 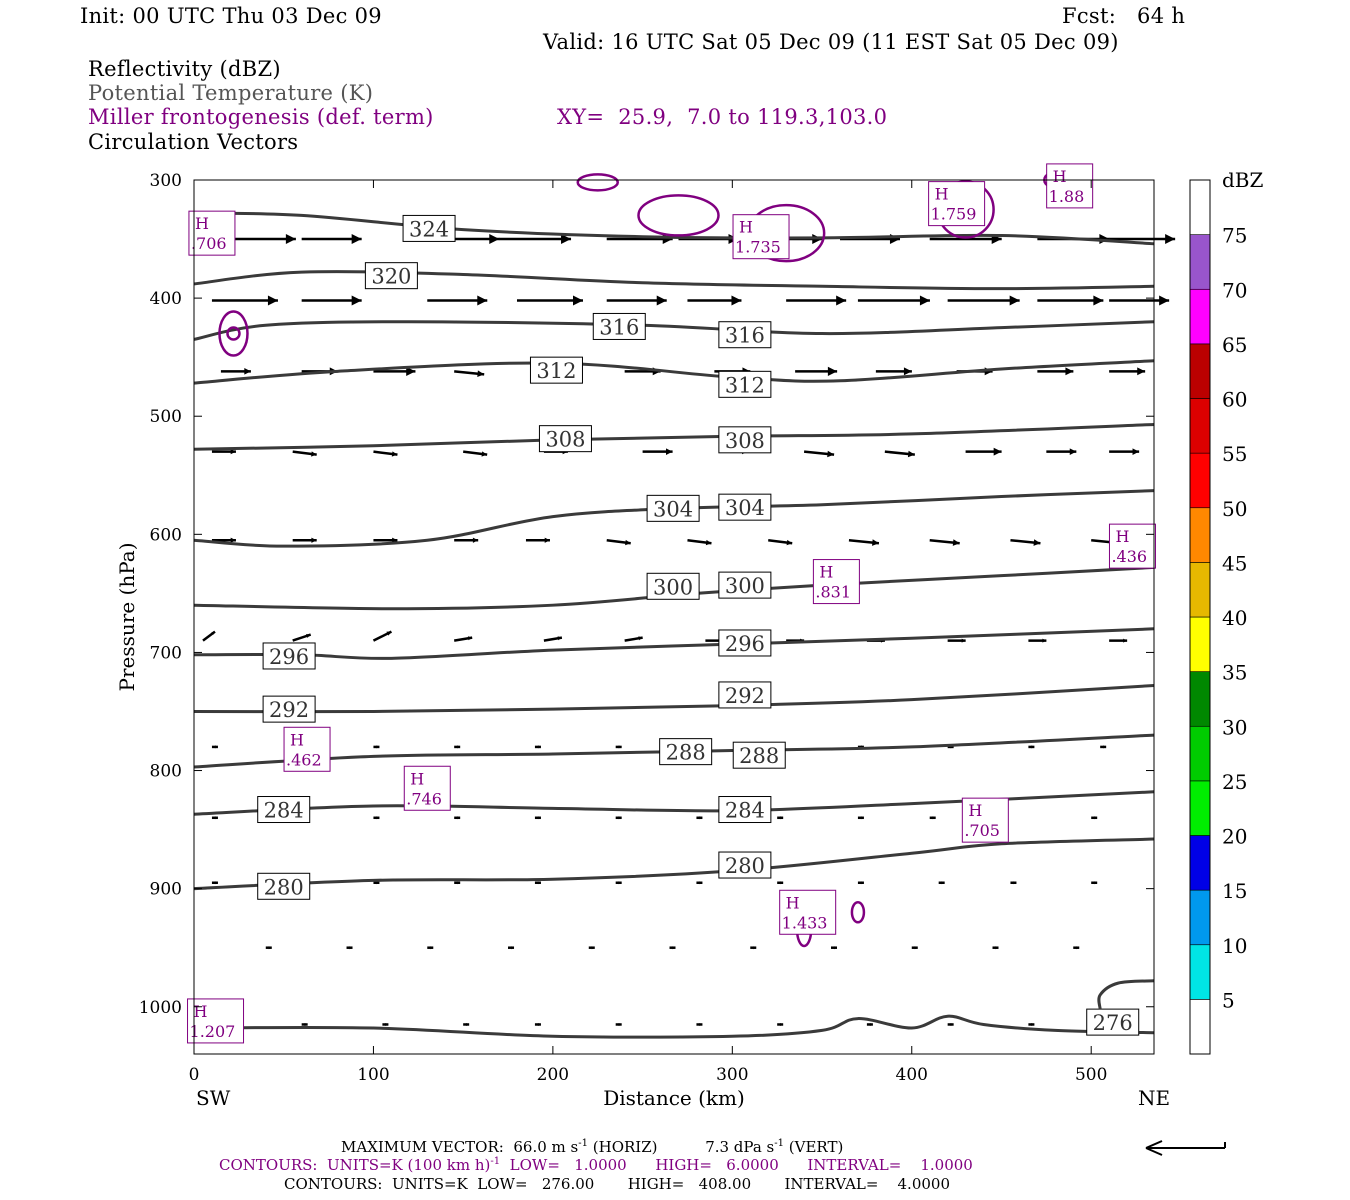 What do you see at coordinates (745, 586) in the screenshot?
I see `svg-text: 300` at bounding box center [745, 586].